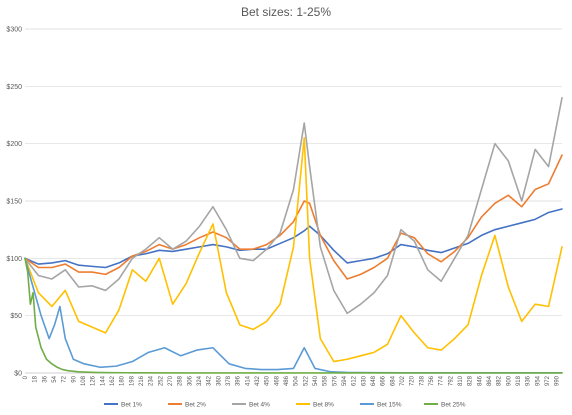  What do you see at coordinates (195, 404) in the screenshot?
I see `legend-label: Bet 2%` at bounding box center [195, 404].